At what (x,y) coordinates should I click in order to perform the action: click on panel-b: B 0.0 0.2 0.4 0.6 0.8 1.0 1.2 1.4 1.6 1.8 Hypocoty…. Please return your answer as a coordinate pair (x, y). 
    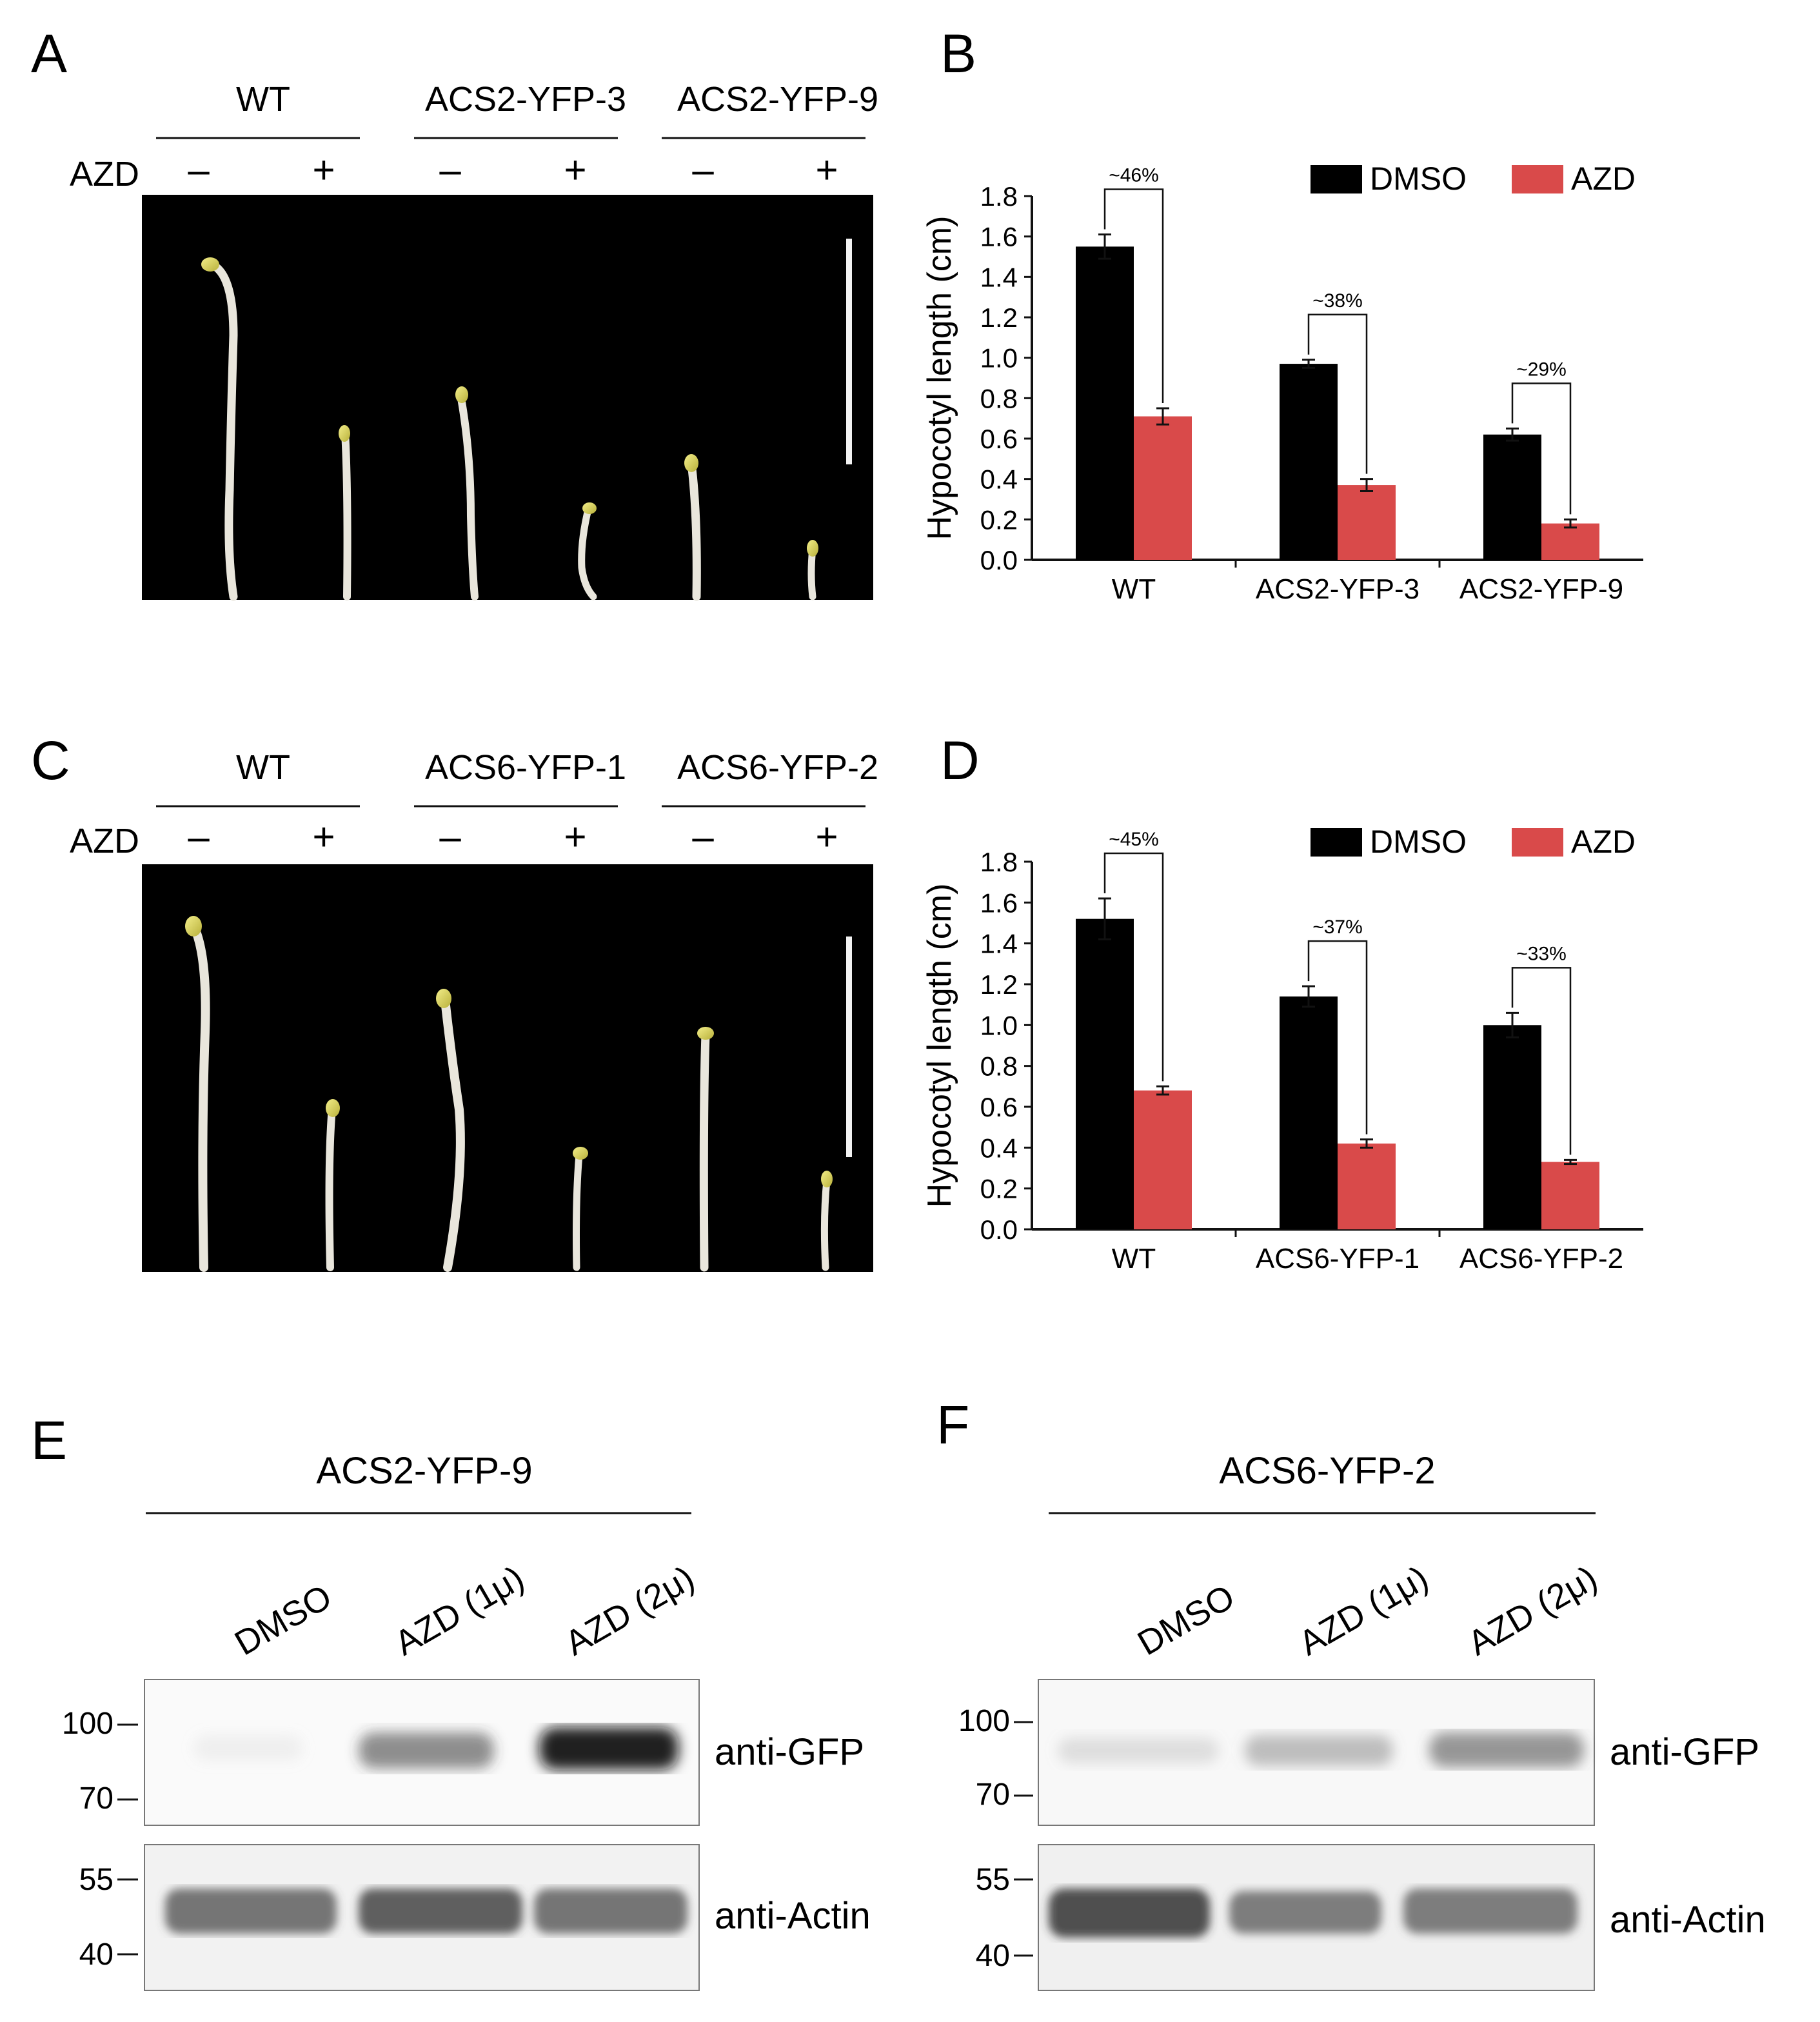
    Looking at the image, I should click on (1282, 314).